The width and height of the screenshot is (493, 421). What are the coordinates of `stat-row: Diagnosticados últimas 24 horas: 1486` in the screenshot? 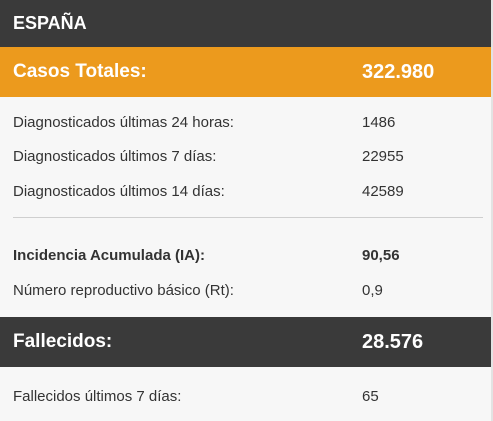 It's located at (245, 122).